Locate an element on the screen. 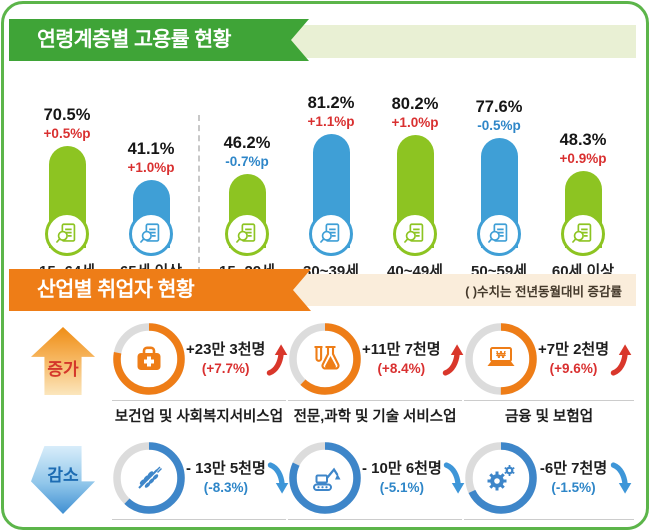 This screenshot has height=531, width=650. bar-column: 80.2% +1.0%p is located at coordinates (415, 166).